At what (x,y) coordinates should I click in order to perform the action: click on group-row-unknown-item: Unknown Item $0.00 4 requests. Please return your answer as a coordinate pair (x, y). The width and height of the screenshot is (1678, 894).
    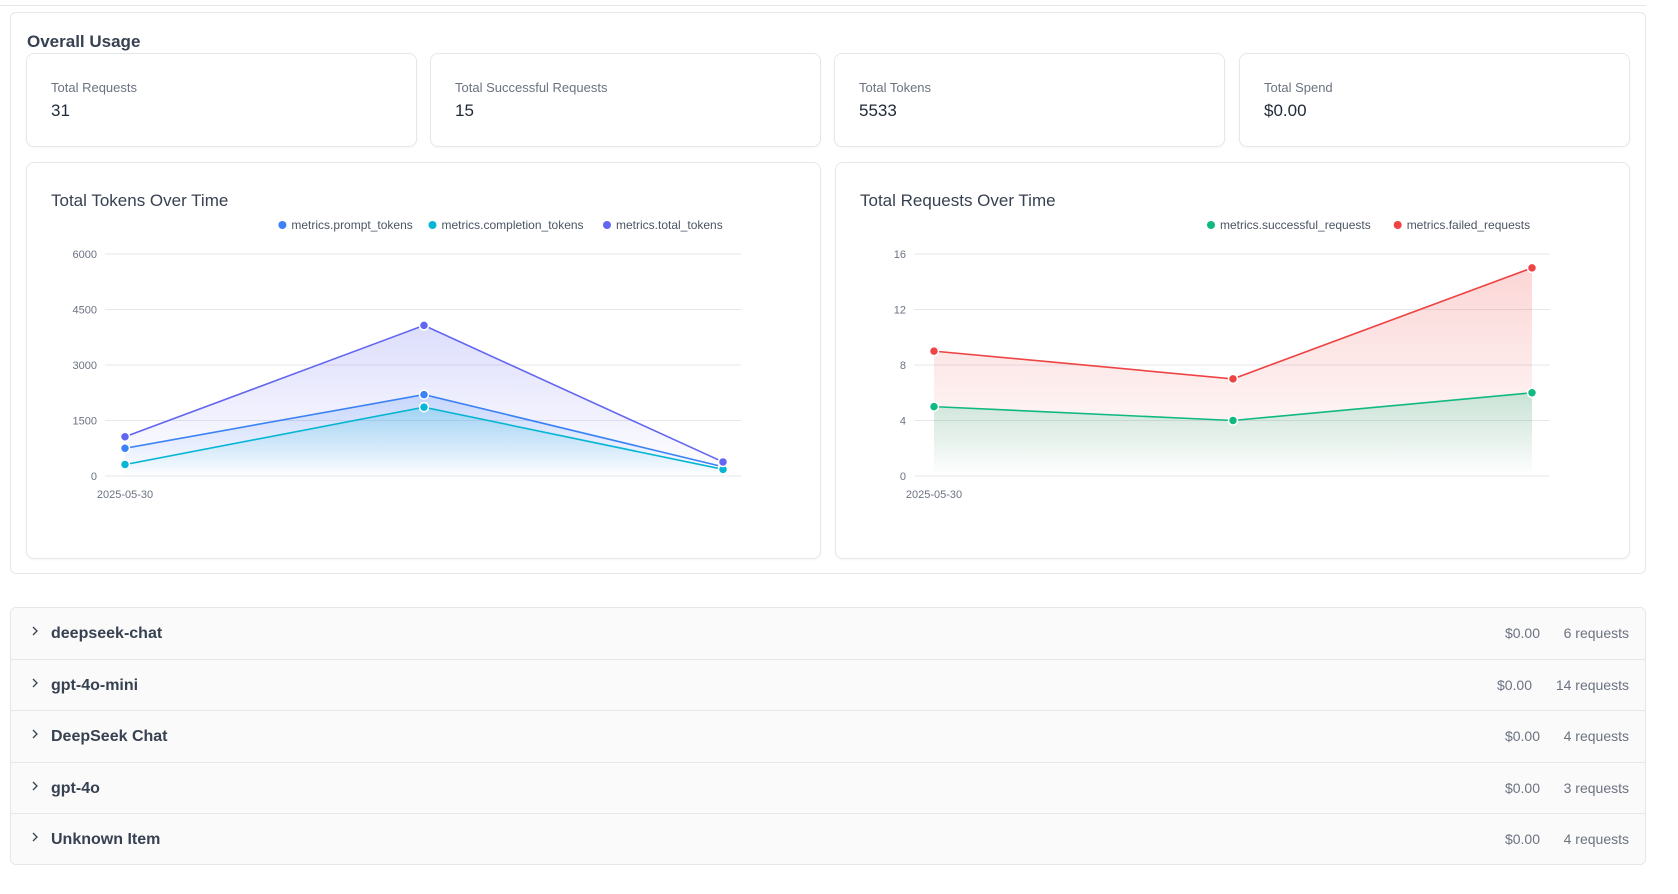
    Looking at the image, I should click on (828, 839).